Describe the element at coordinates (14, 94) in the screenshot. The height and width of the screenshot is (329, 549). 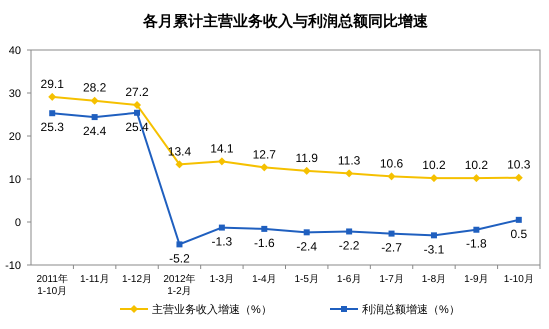
I see `y-tick-label: 30` at that location.